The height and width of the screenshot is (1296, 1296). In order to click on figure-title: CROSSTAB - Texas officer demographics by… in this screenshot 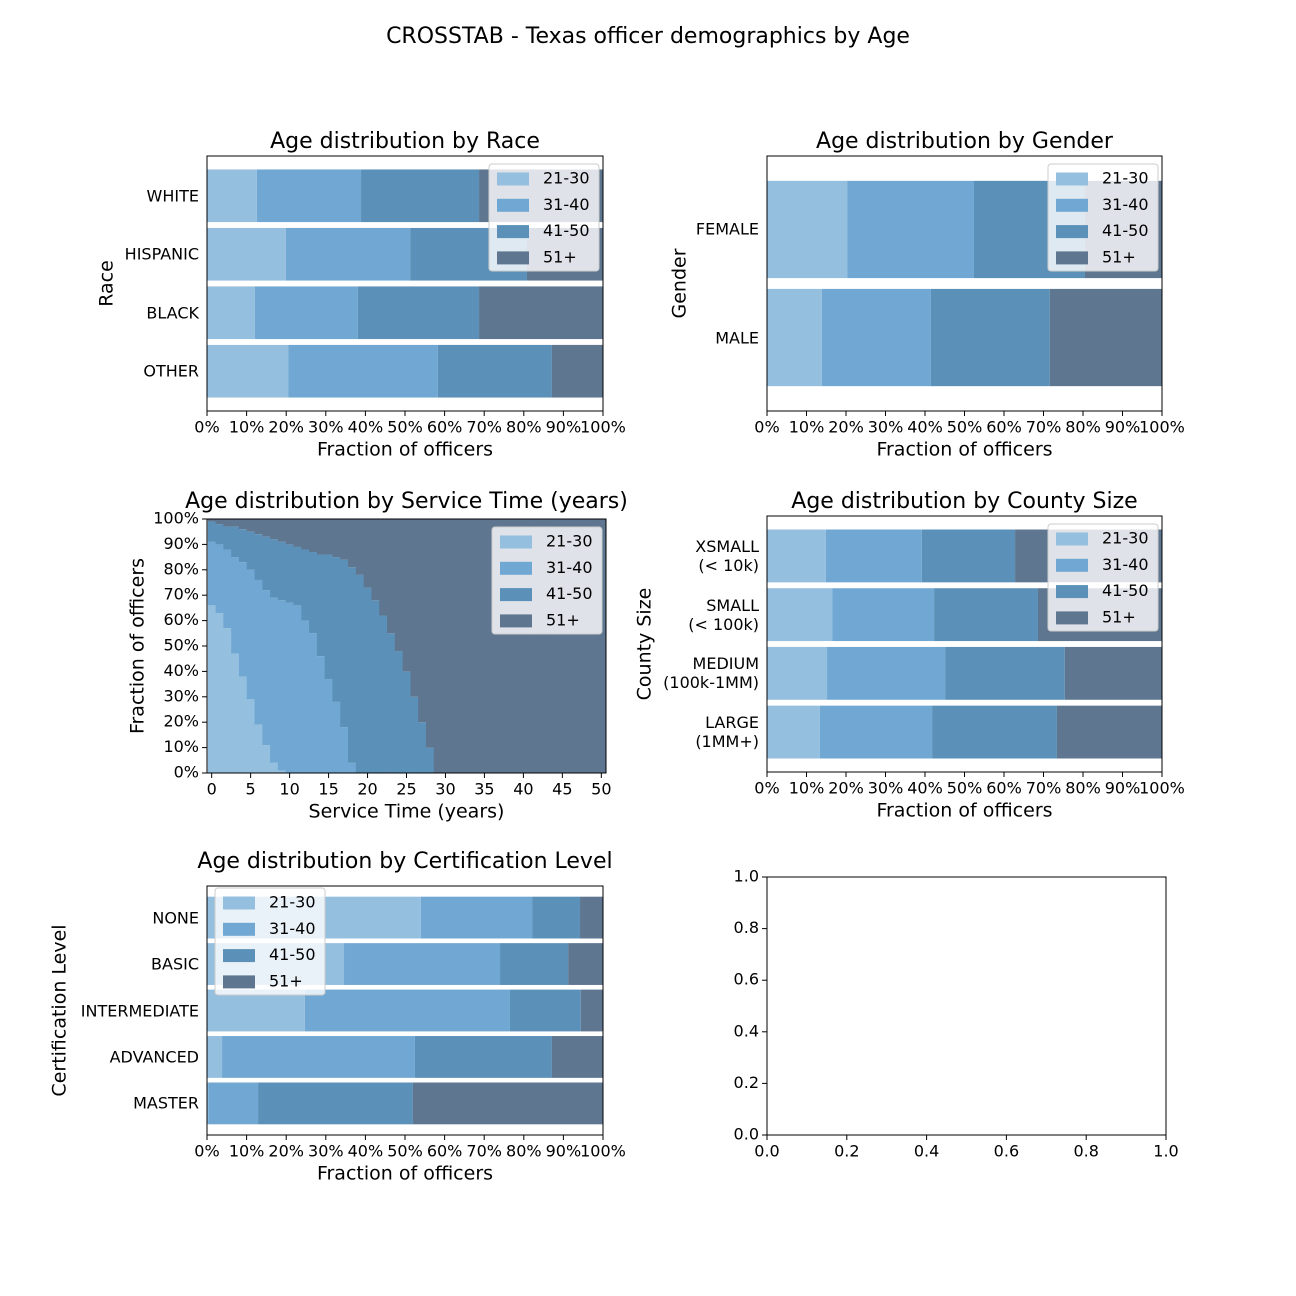, I will do `click(648, 36)`.